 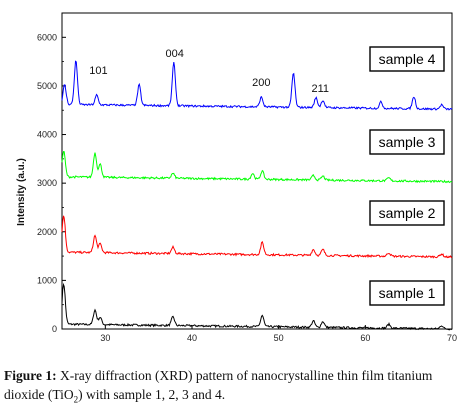 I want to click on y-axis-label: Intensity (a.u.), so click(x=21, y=192).